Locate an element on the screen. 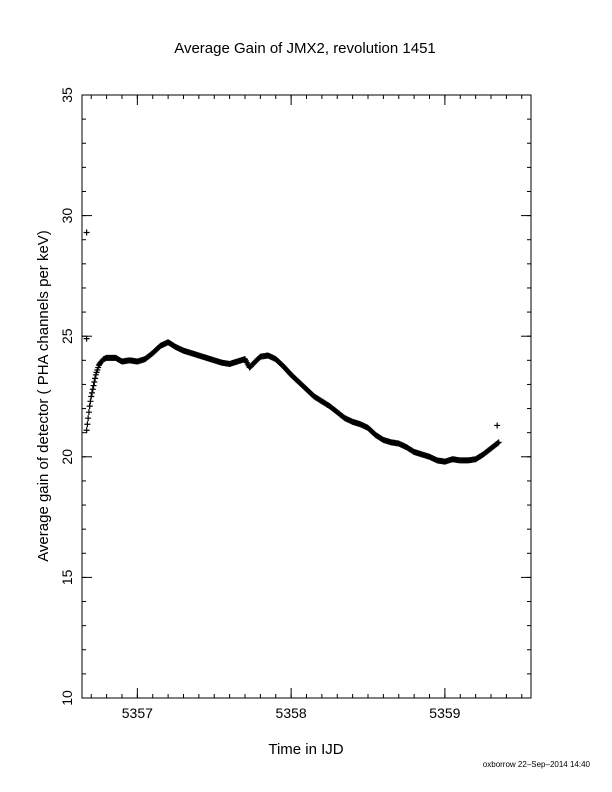 Image resolution: width=612 pixels, height=792 pixels. y-tick-label: 15 is located at coordinates (67, 577).